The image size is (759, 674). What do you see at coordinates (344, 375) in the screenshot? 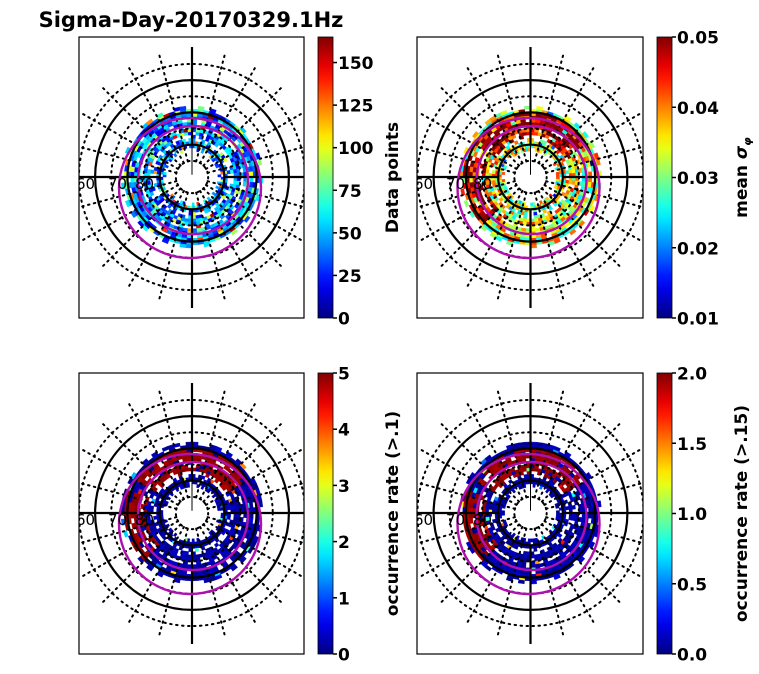
I see `colorbar-tick-label: 5` at bounding box center [344, 375].